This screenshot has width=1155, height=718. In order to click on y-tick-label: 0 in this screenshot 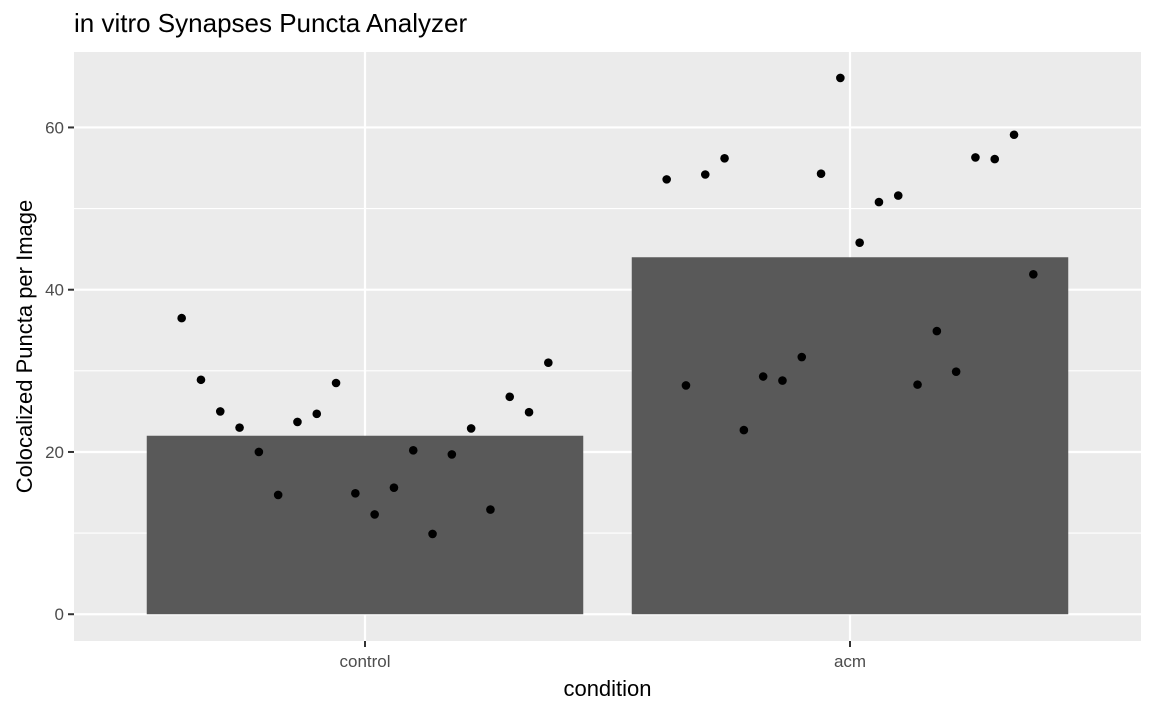, I will do `click(59, 614)`.